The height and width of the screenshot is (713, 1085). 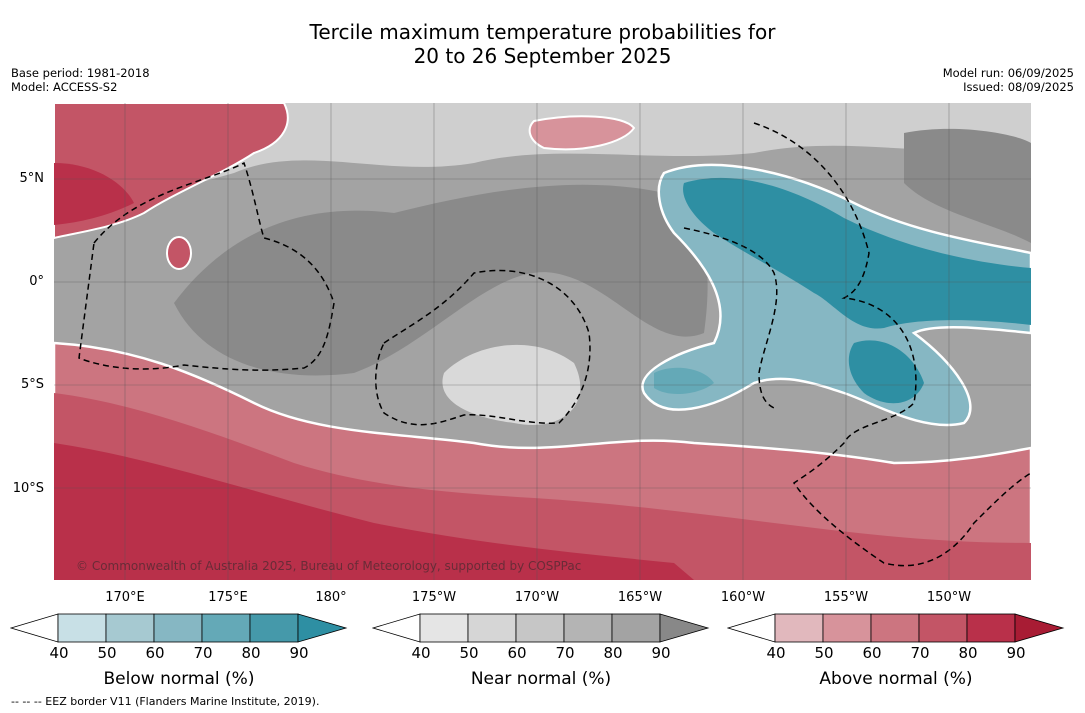 What do you see at coordinates (59, 653) in the screenshot?
I see `tick-below-40: 40` at bounding box center [59, 653].